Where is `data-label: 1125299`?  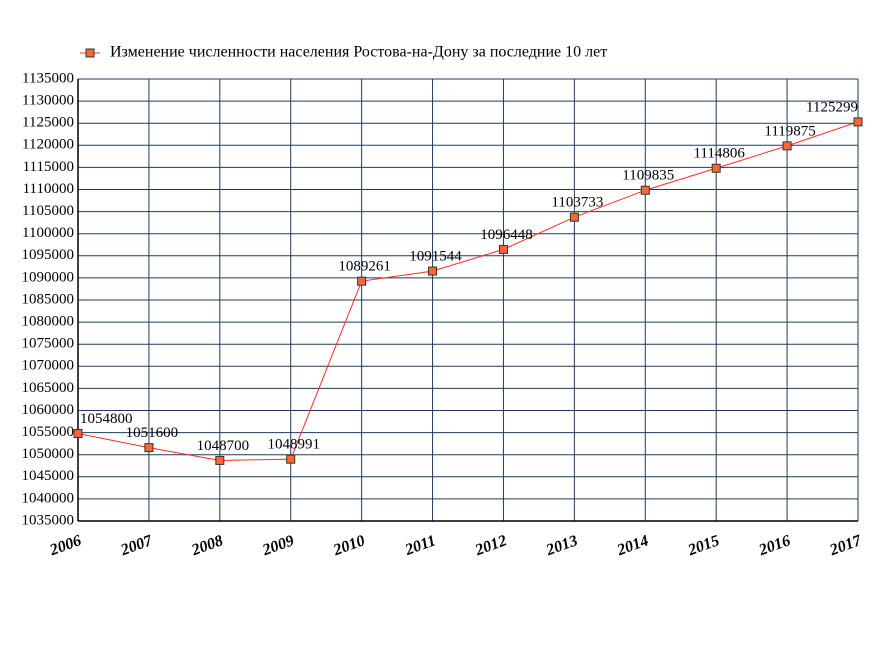
data-label: 1125299 is located at coordinates (832, 107).